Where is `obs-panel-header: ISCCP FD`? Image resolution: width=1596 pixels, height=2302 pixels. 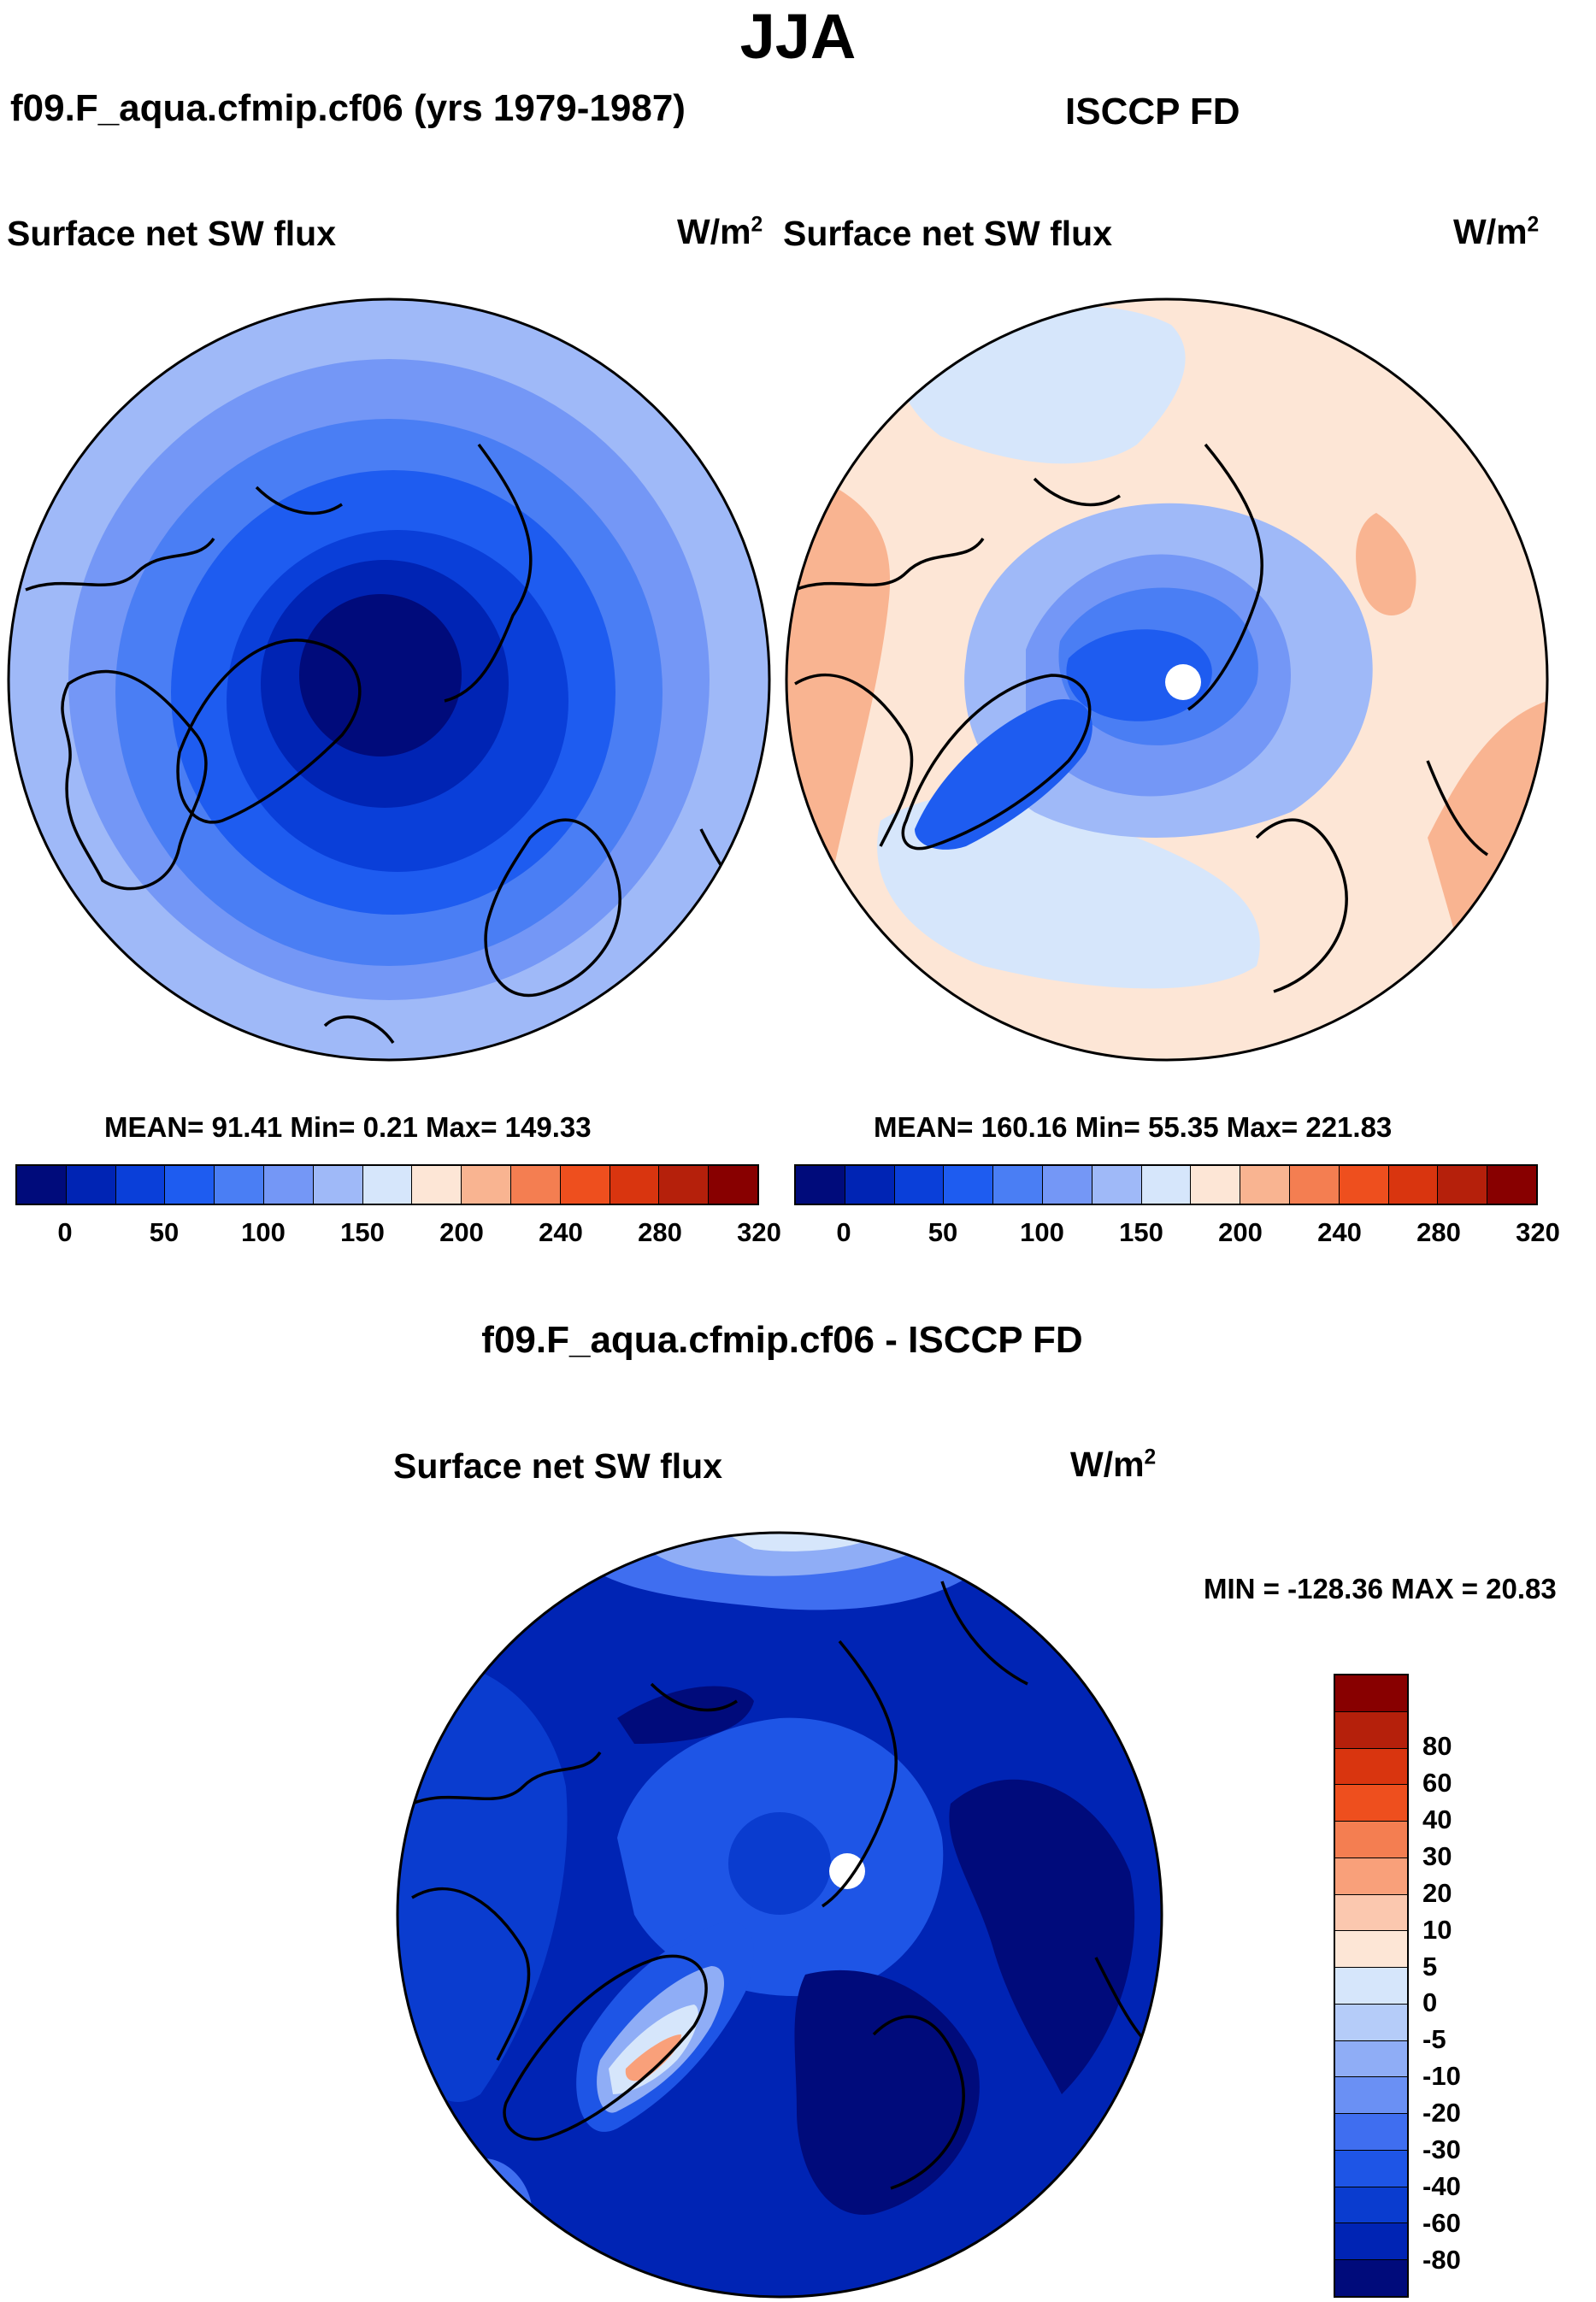
obs-panel-header: ISCCP FD is located at coordinates (1152, 112).